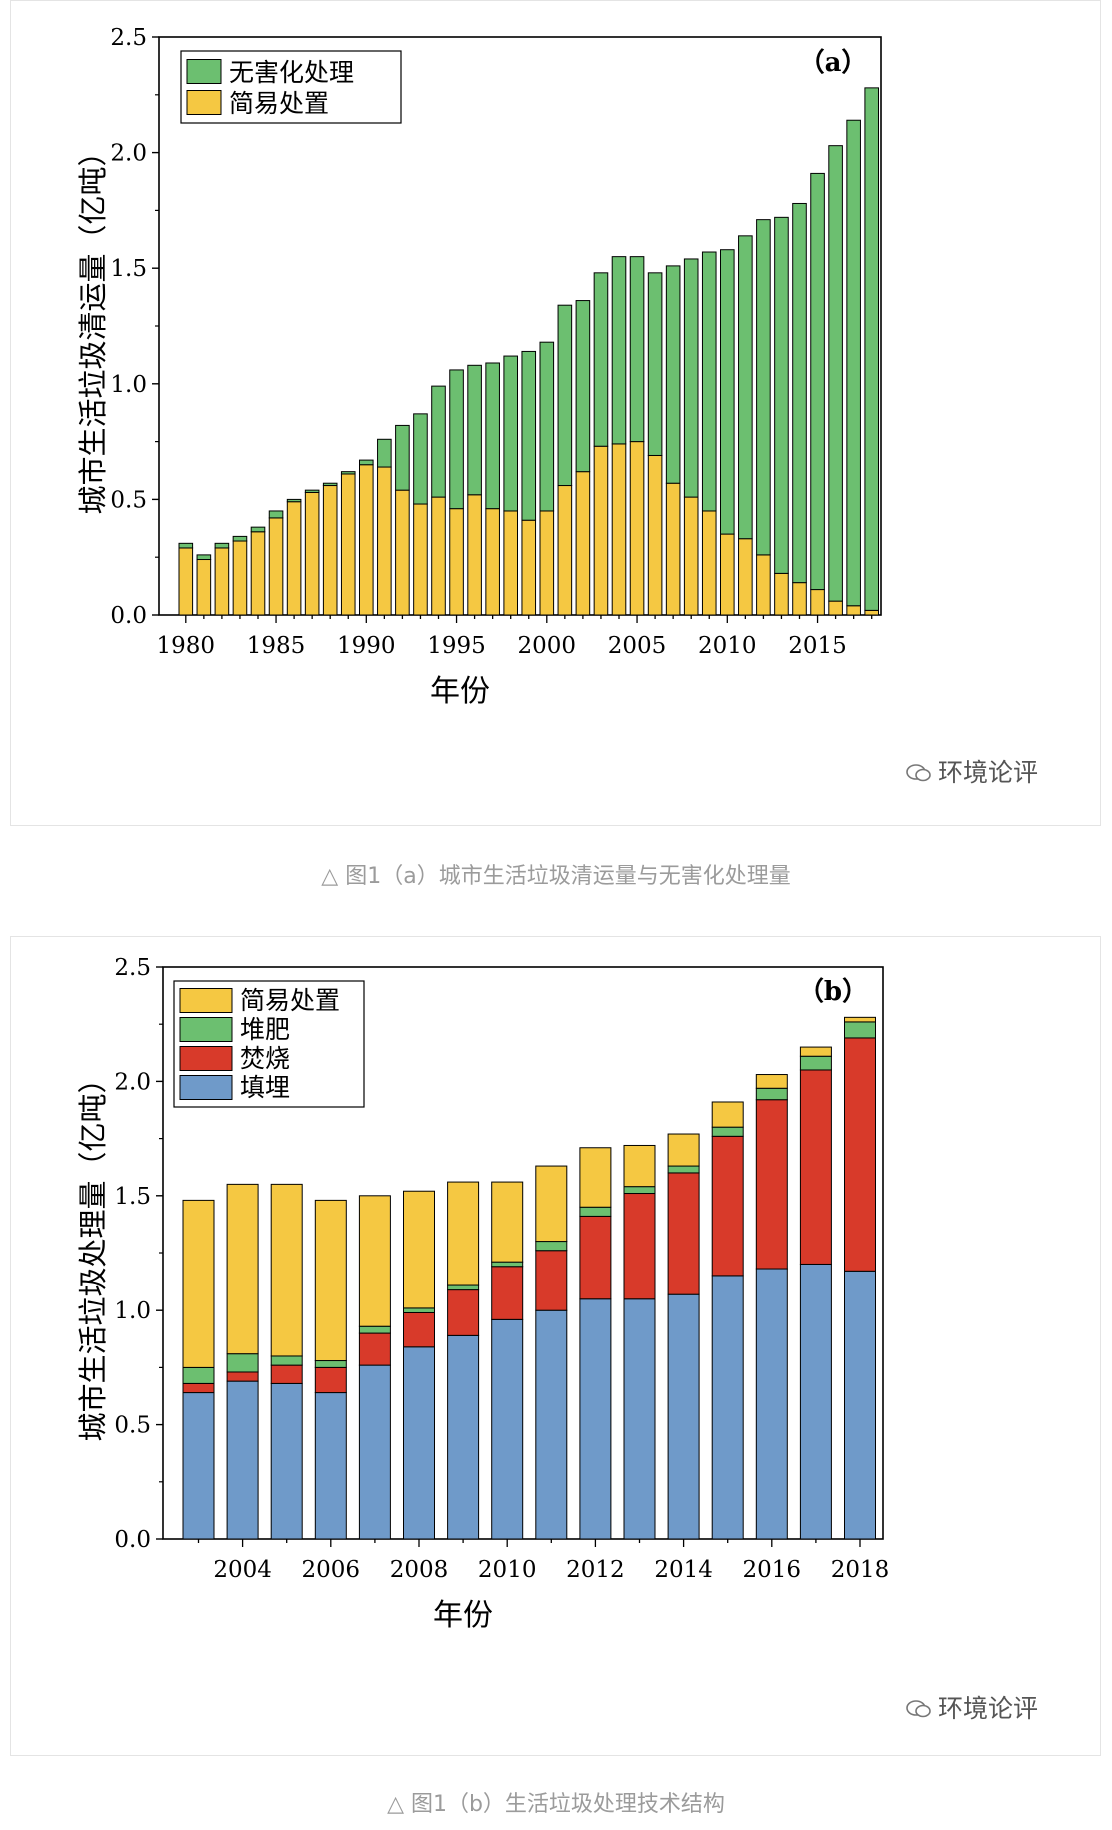 This screenshot has height=1830, width=1112. What do you see at coordinates (972, 771) in the screenshot?
I see `watermark: 环境论评` at bounding box center [972, 771].